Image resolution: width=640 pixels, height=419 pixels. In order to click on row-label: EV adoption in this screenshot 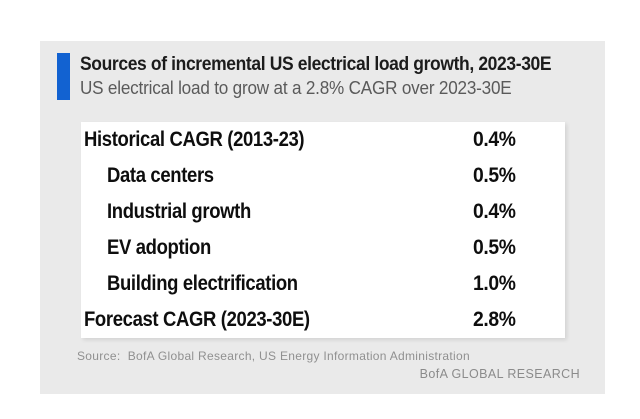, I will do `click(159, 247)`.